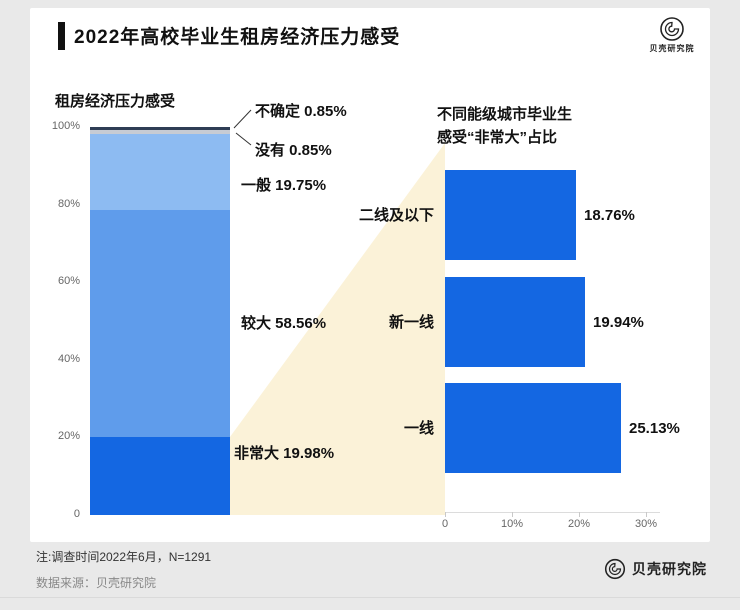 This screenshot has width=740, height=610. I want to click on title-accent-bar, so click(61, 36).